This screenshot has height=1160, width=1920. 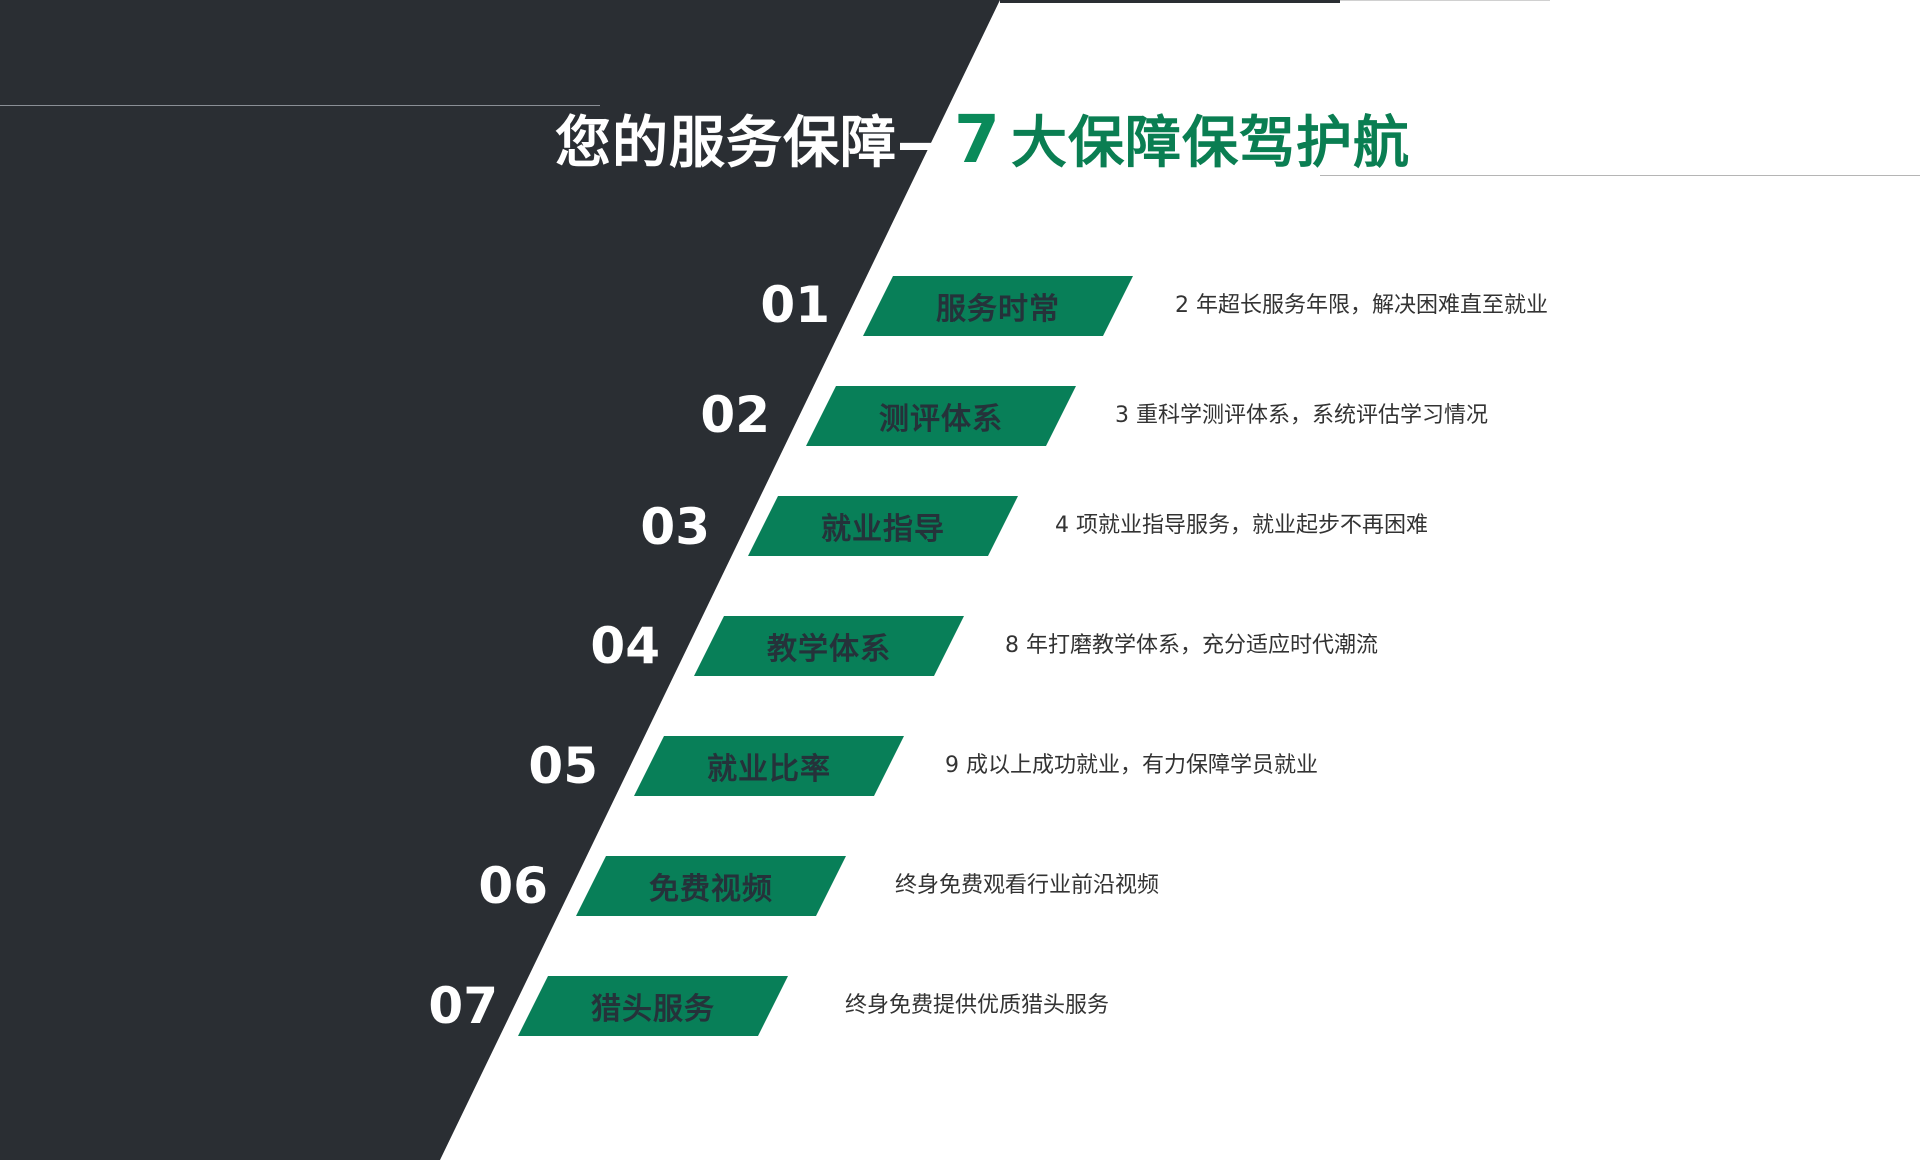 What do you see at coordinates (1131, 765) in the screenshot?
I see `item-description: 9 成以上成功就业，有力保障学员就业` at bounding box center [1131, 765].